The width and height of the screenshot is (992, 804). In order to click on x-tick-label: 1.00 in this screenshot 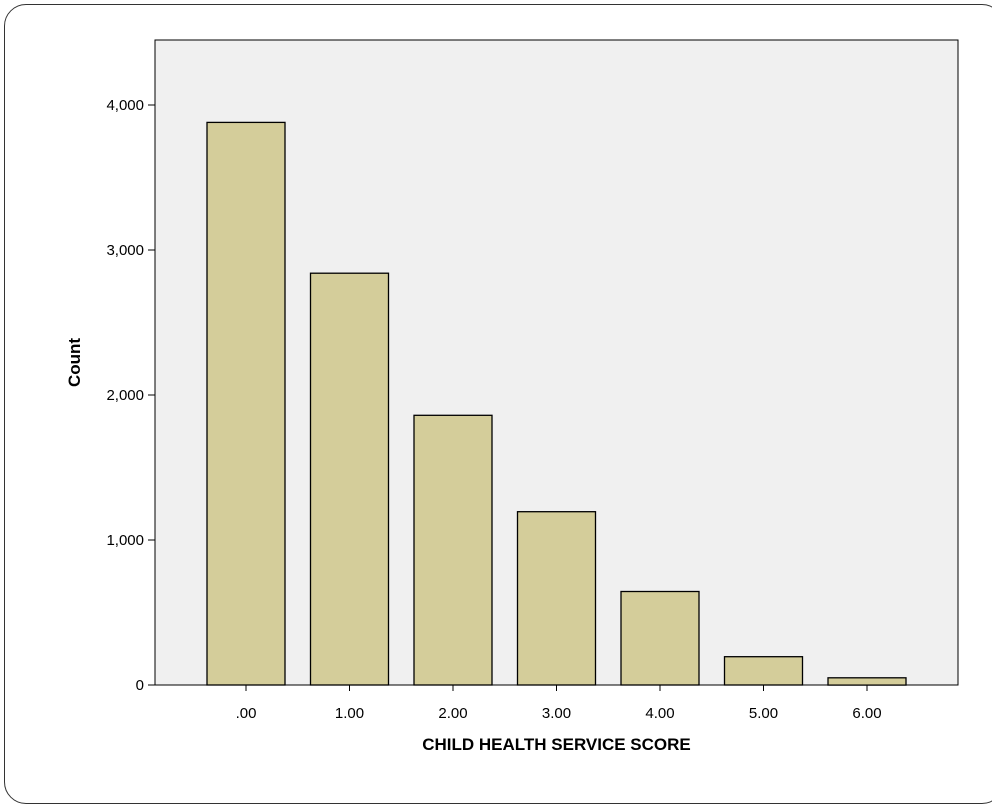, I will do `click(349, 713)`.